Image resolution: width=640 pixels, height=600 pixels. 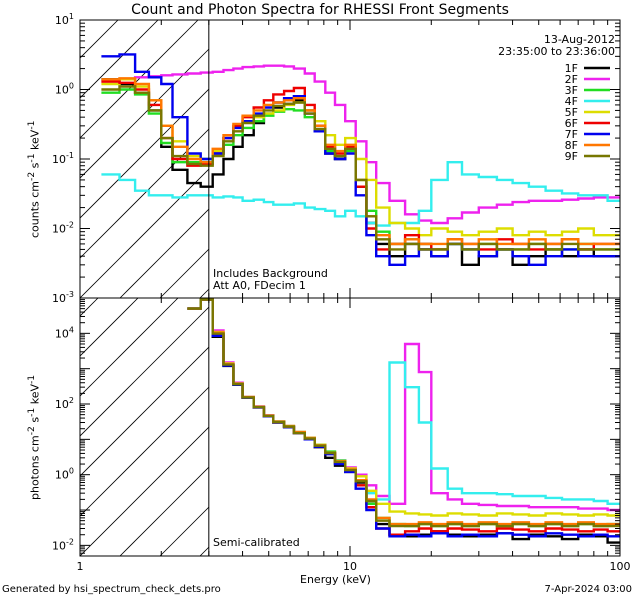 What do you see at coordinates (63, 158) in the screenshot?
I see `y-tick-label: 10⁻¹` at bounding box center [63, 158].